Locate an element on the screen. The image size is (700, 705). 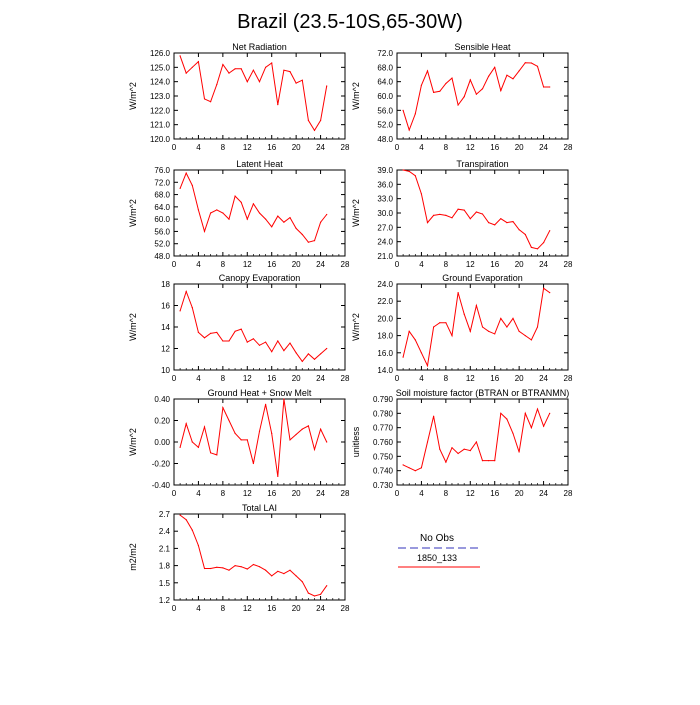
y-tick-label: 125.0 is located at coordinates (160, 67).